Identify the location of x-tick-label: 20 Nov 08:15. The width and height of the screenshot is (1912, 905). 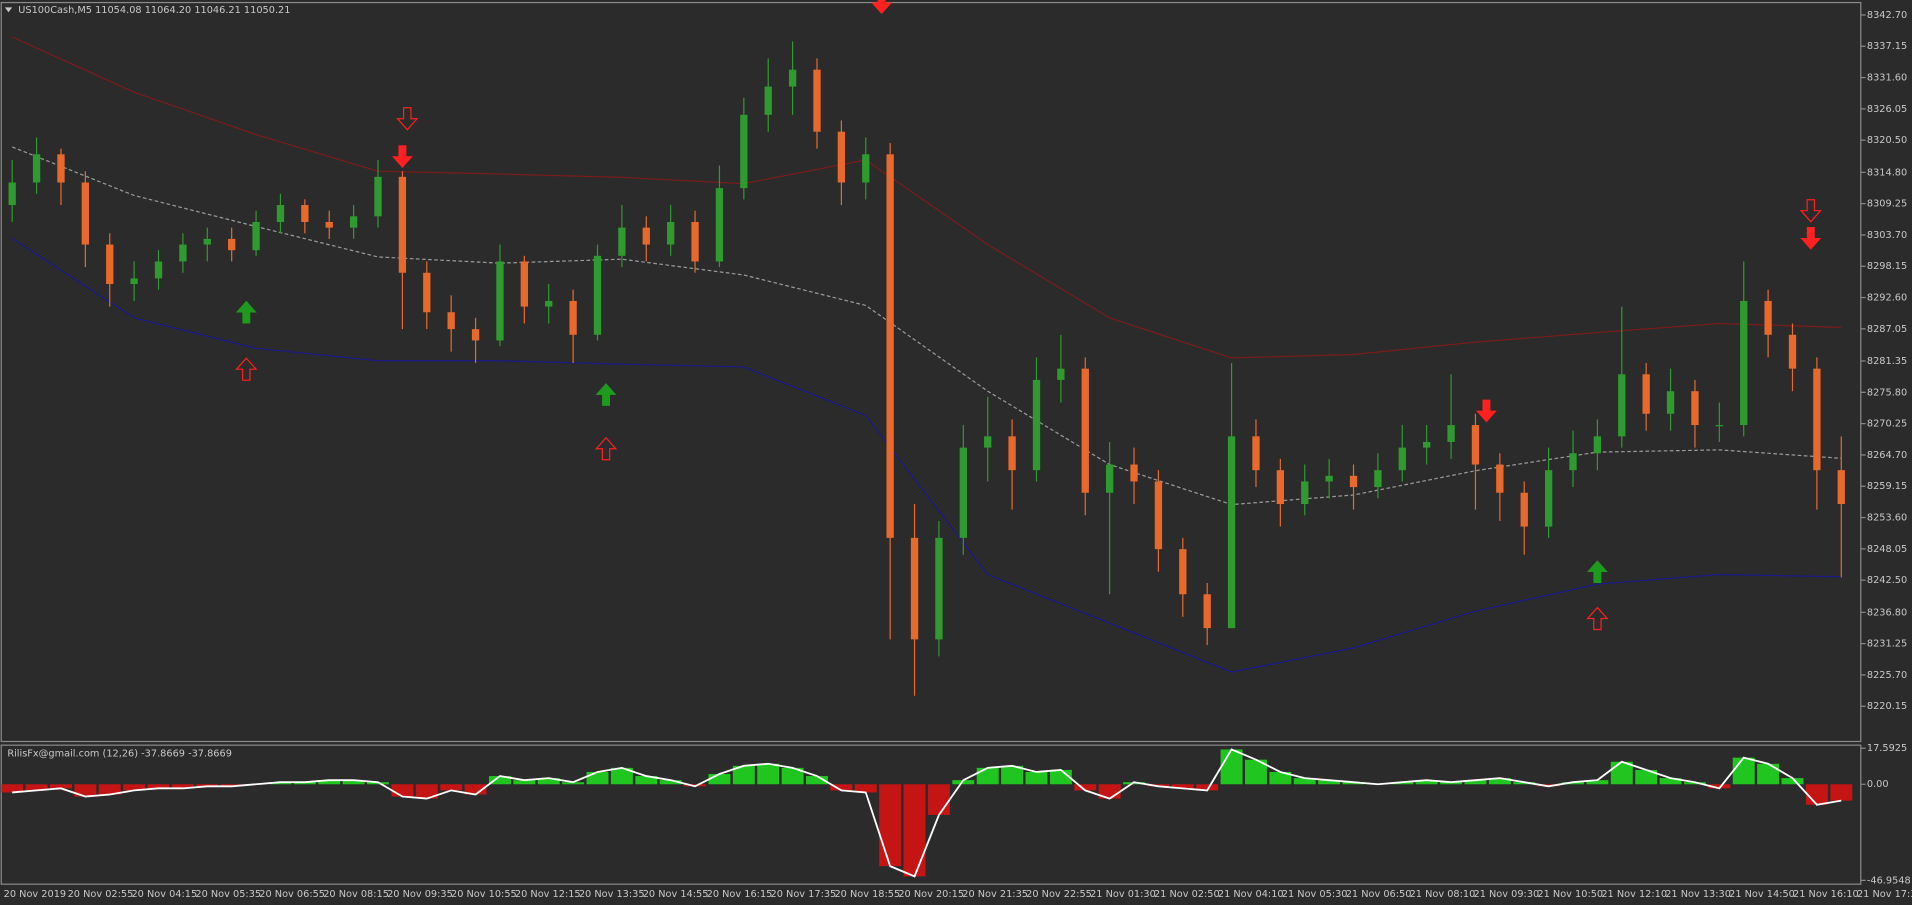
(356, 894).